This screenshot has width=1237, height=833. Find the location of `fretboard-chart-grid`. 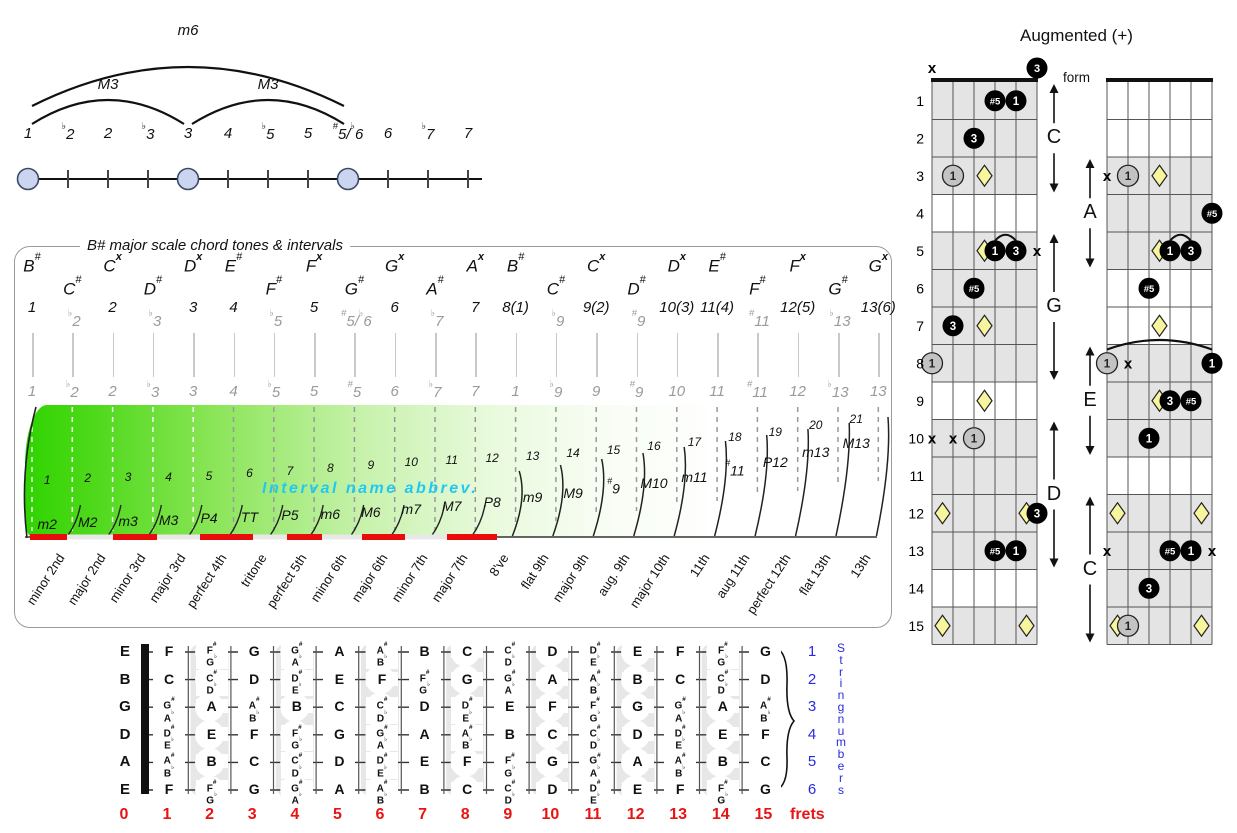

fretboard-chart-grid is located at coordinates (468, 722).